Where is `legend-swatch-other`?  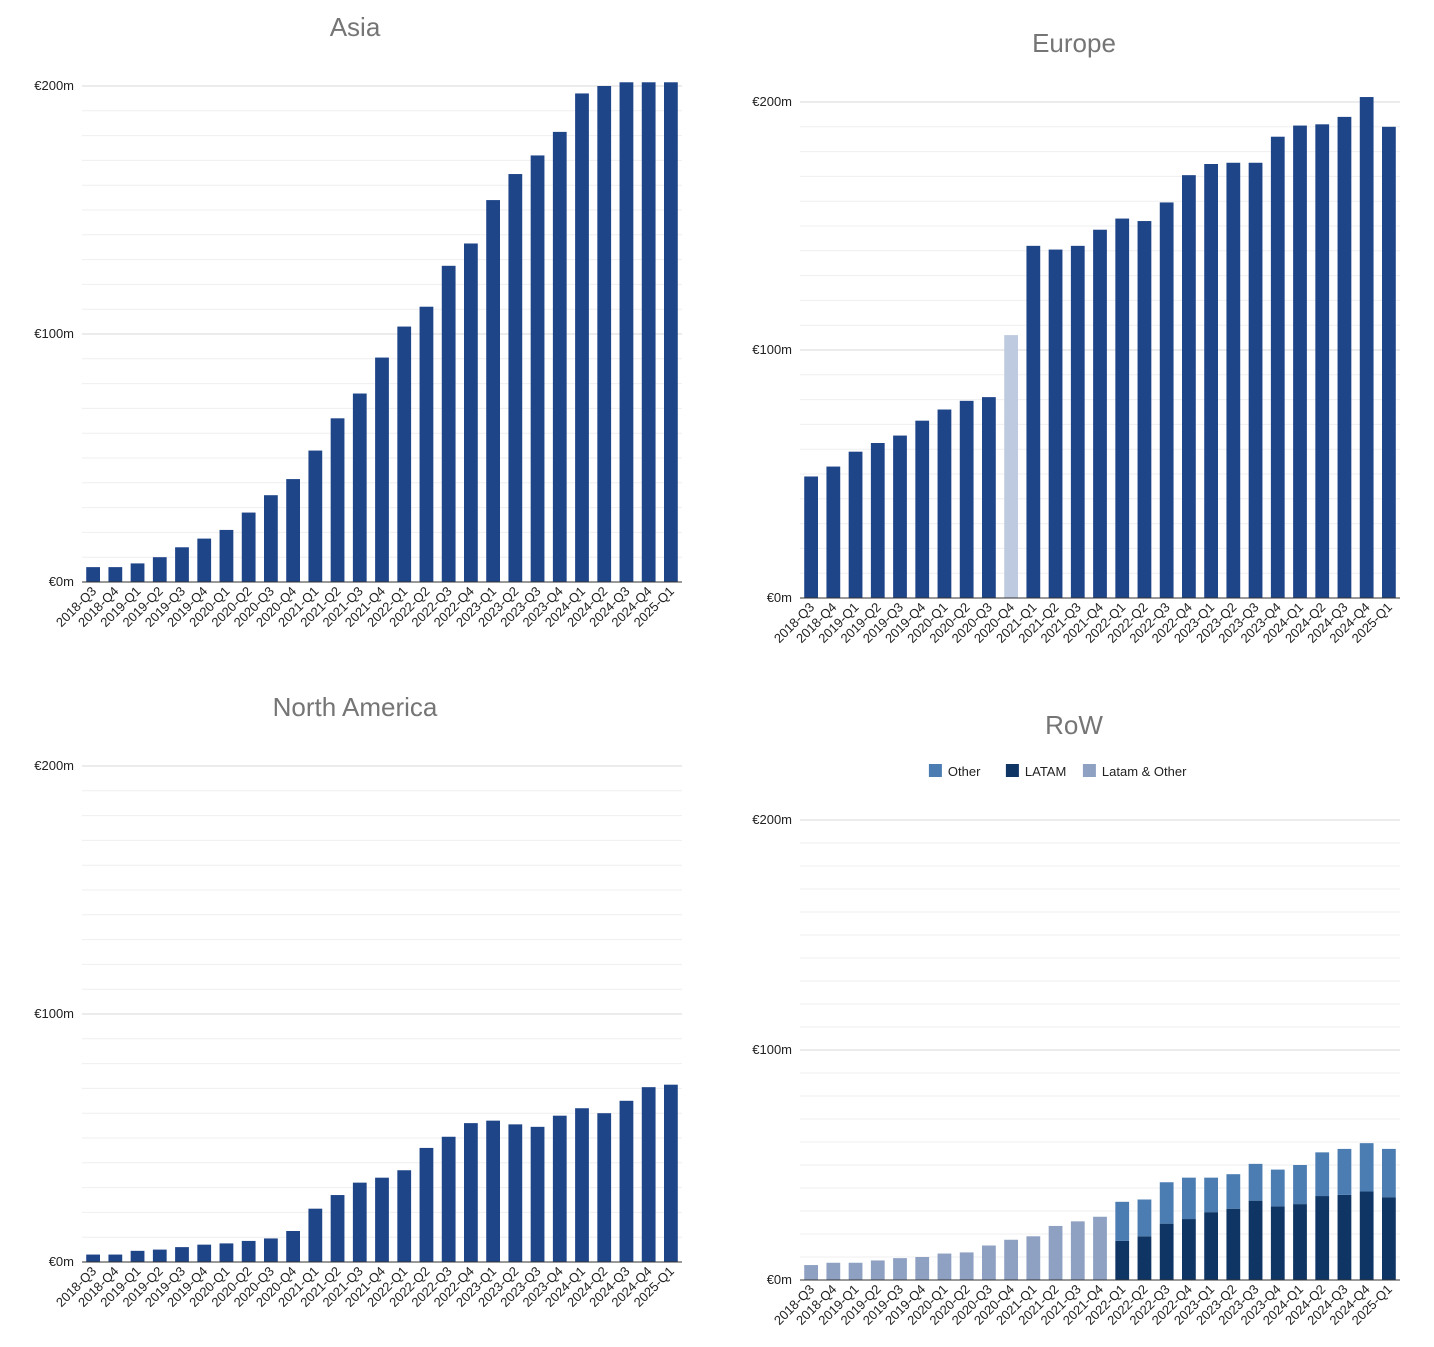
legend-swatch-other is located at coordinates (935, 770).